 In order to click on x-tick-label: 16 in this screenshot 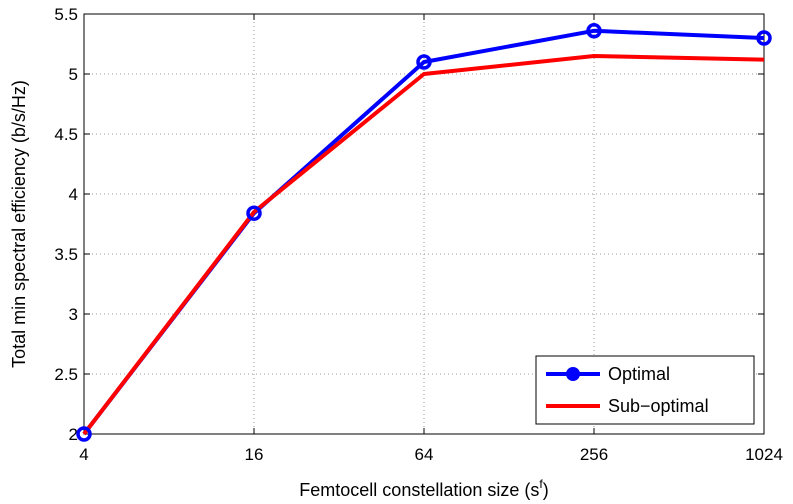, I will do `click(254, 454)`.